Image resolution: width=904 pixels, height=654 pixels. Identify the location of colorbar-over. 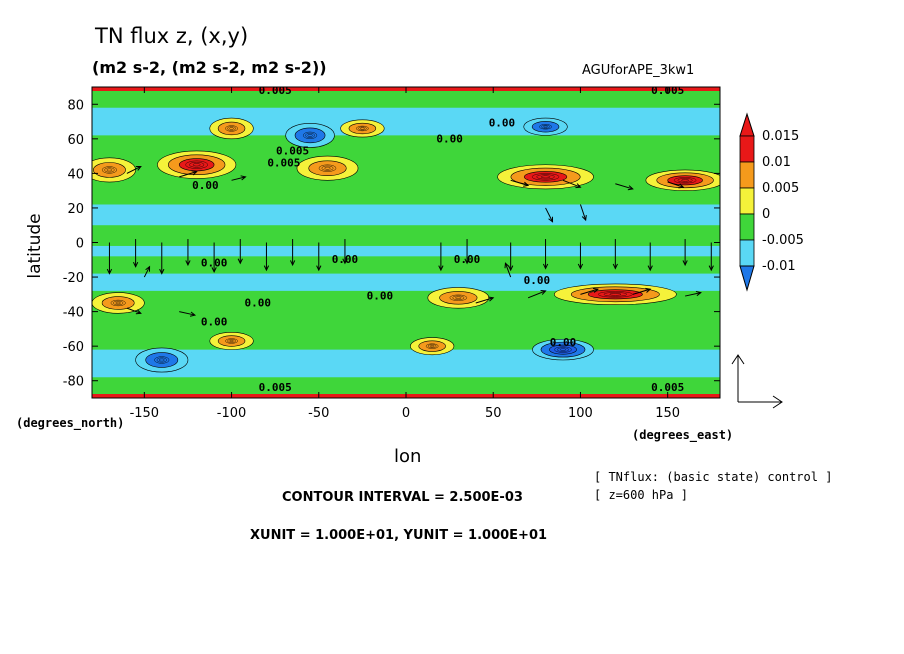
(747, 124).